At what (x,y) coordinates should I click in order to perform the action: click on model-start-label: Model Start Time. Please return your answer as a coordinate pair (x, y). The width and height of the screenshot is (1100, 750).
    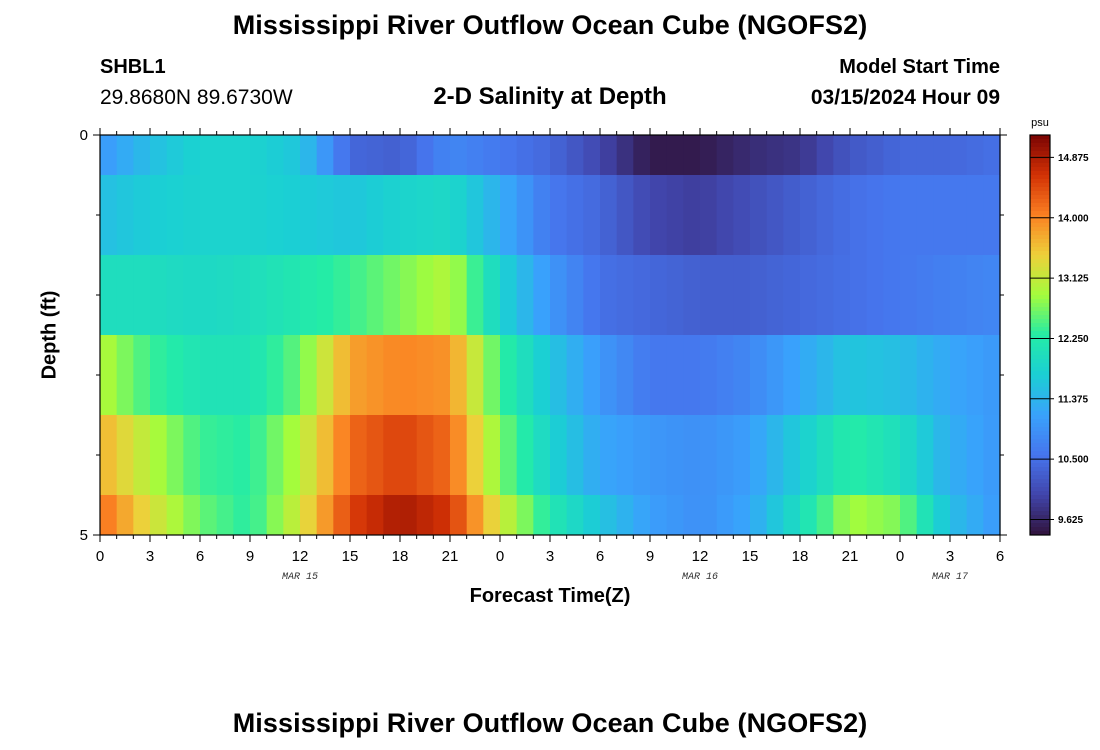
    Looking at the image, I should click on (919, 67).